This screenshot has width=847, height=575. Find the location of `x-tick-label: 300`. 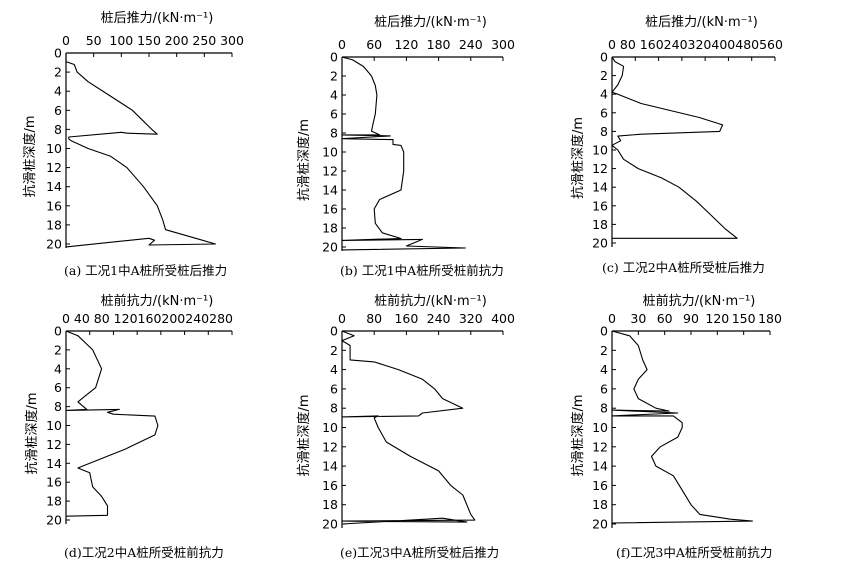

x-tick-label: 300 is located at coordinates (232, 40).